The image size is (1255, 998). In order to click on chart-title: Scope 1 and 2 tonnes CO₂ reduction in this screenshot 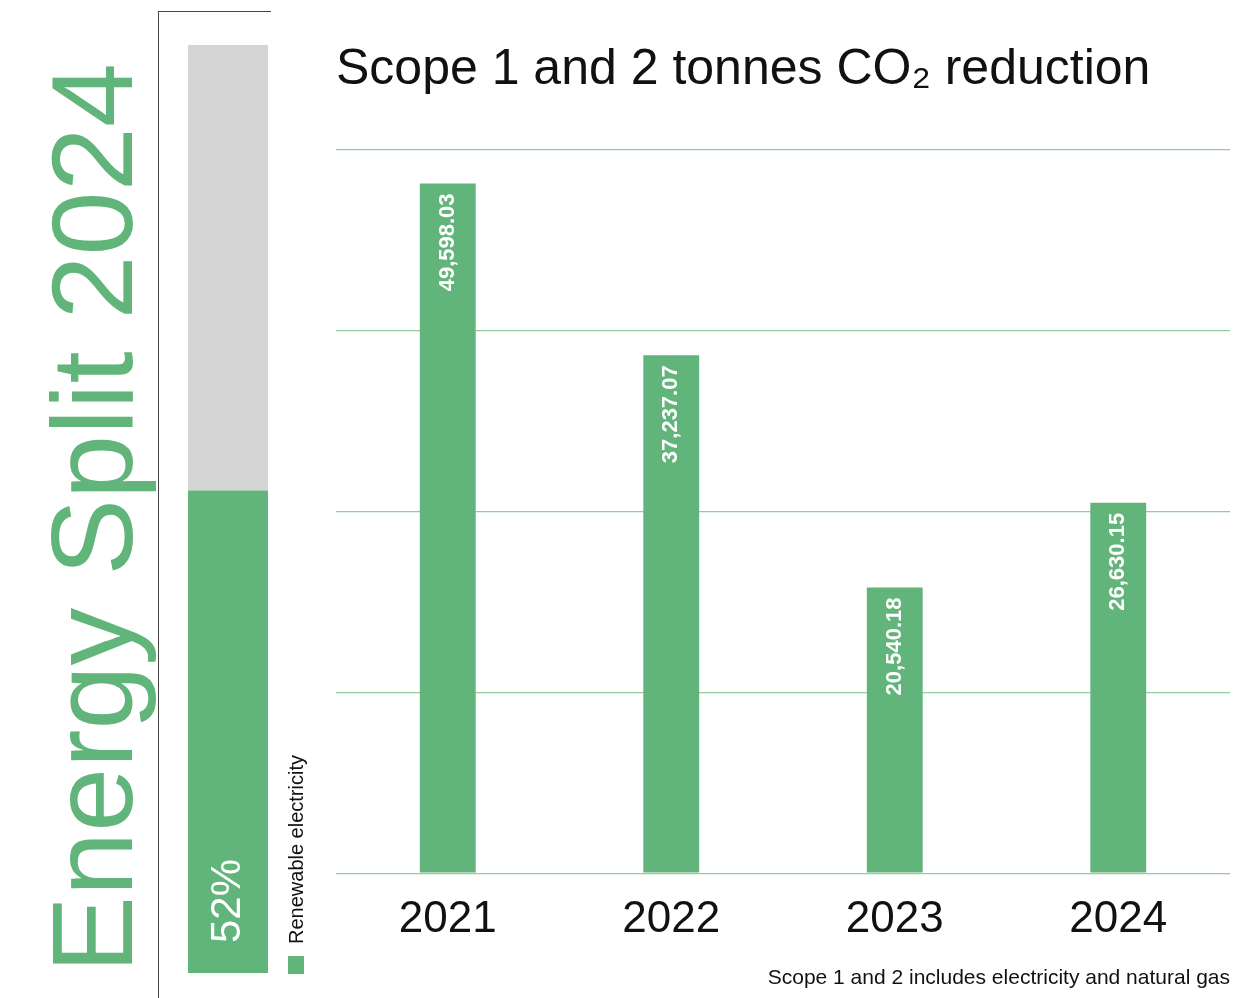, I will do `click(743, 66)`.